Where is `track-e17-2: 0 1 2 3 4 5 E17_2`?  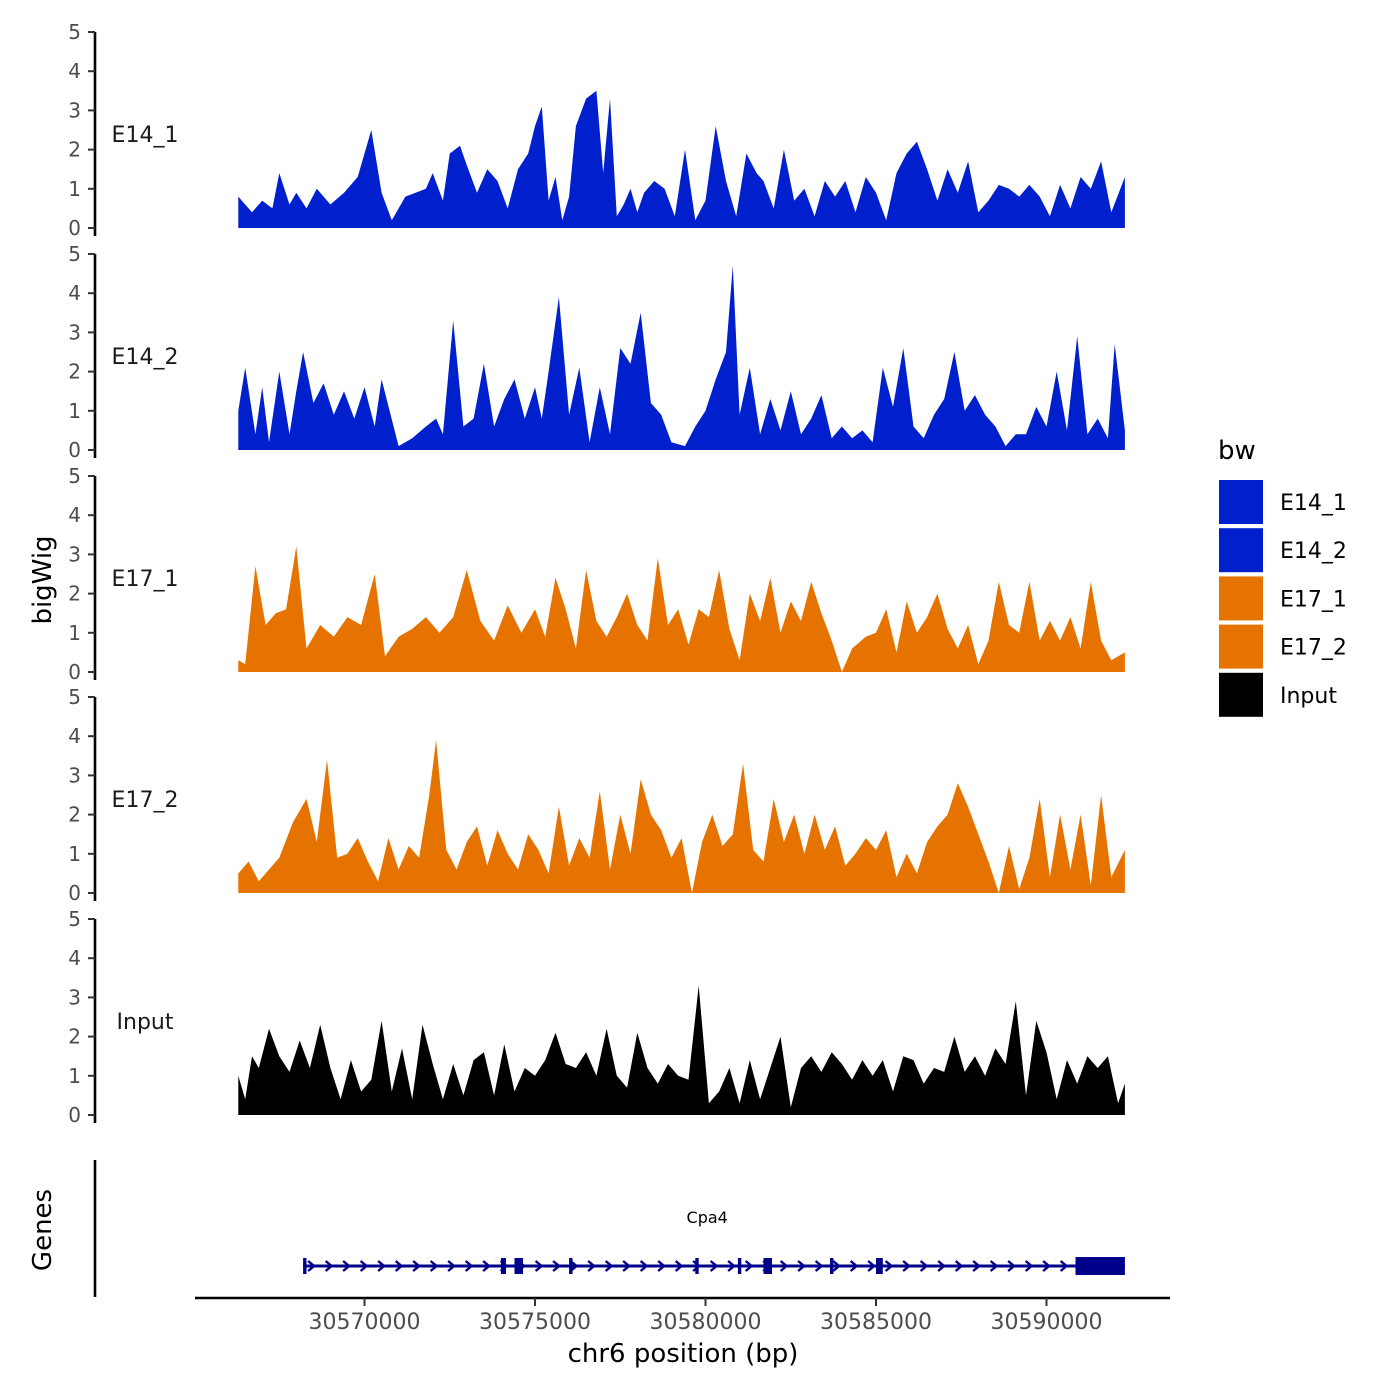
track-e17-2: 0 1 2 3 4 5 E17_2 is located at coordinates (596, 795).